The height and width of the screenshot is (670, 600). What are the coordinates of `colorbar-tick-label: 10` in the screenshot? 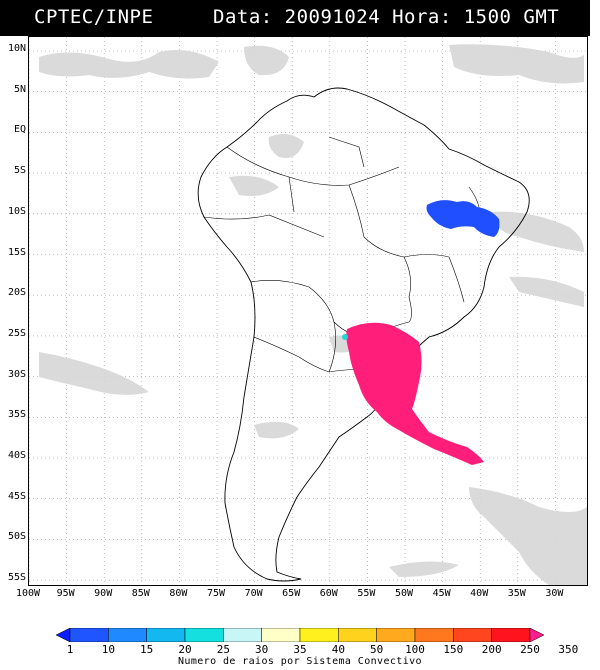 It's located at (108, 649).